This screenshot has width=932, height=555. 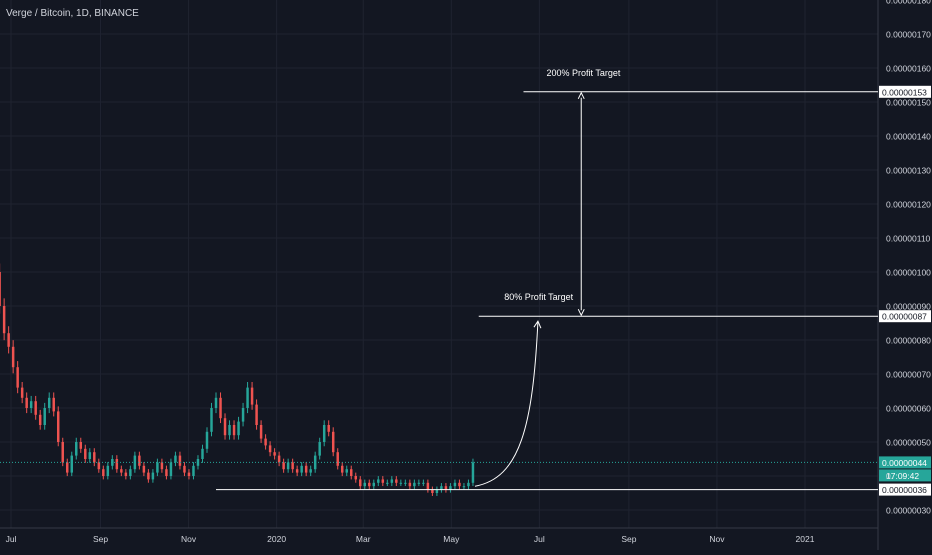 I want to click on y-tick-label: 0.00000170, so click(x=908, y=35).